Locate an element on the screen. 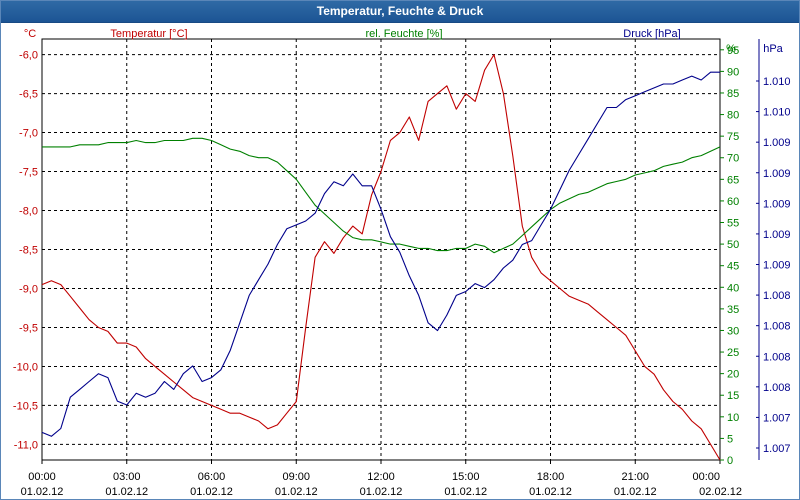  x-tick-time-label: 06:00 is located at coordinates (212, 477).